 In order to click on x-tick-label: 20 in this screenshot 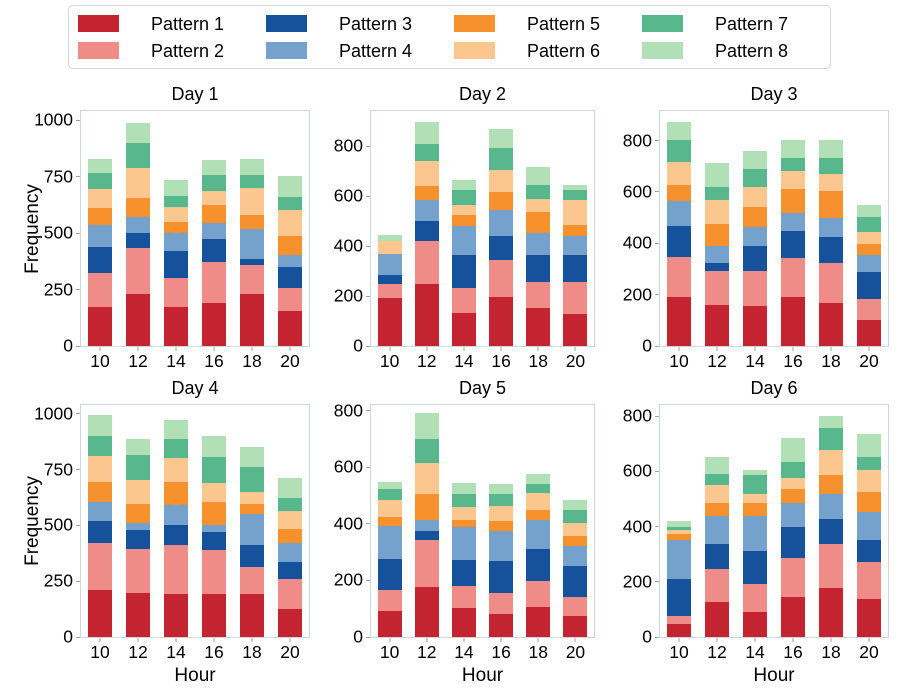, I will do `click(869, 361)`.